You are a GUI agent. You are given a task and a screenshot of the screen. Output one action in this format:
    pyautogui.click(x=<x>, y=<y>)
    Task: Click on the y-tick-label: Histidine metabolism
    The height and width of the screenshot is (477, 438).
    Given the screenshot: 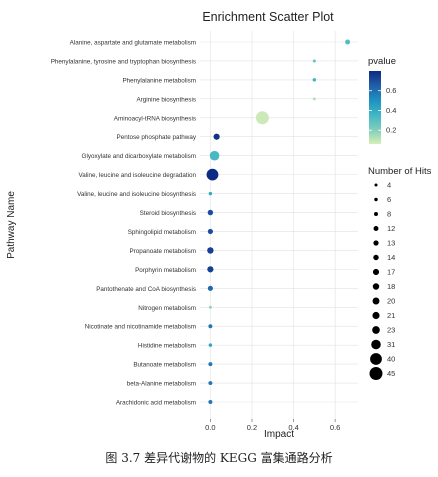 What is the action you would take?
    pyautogui.click(x=167, y=346)
    